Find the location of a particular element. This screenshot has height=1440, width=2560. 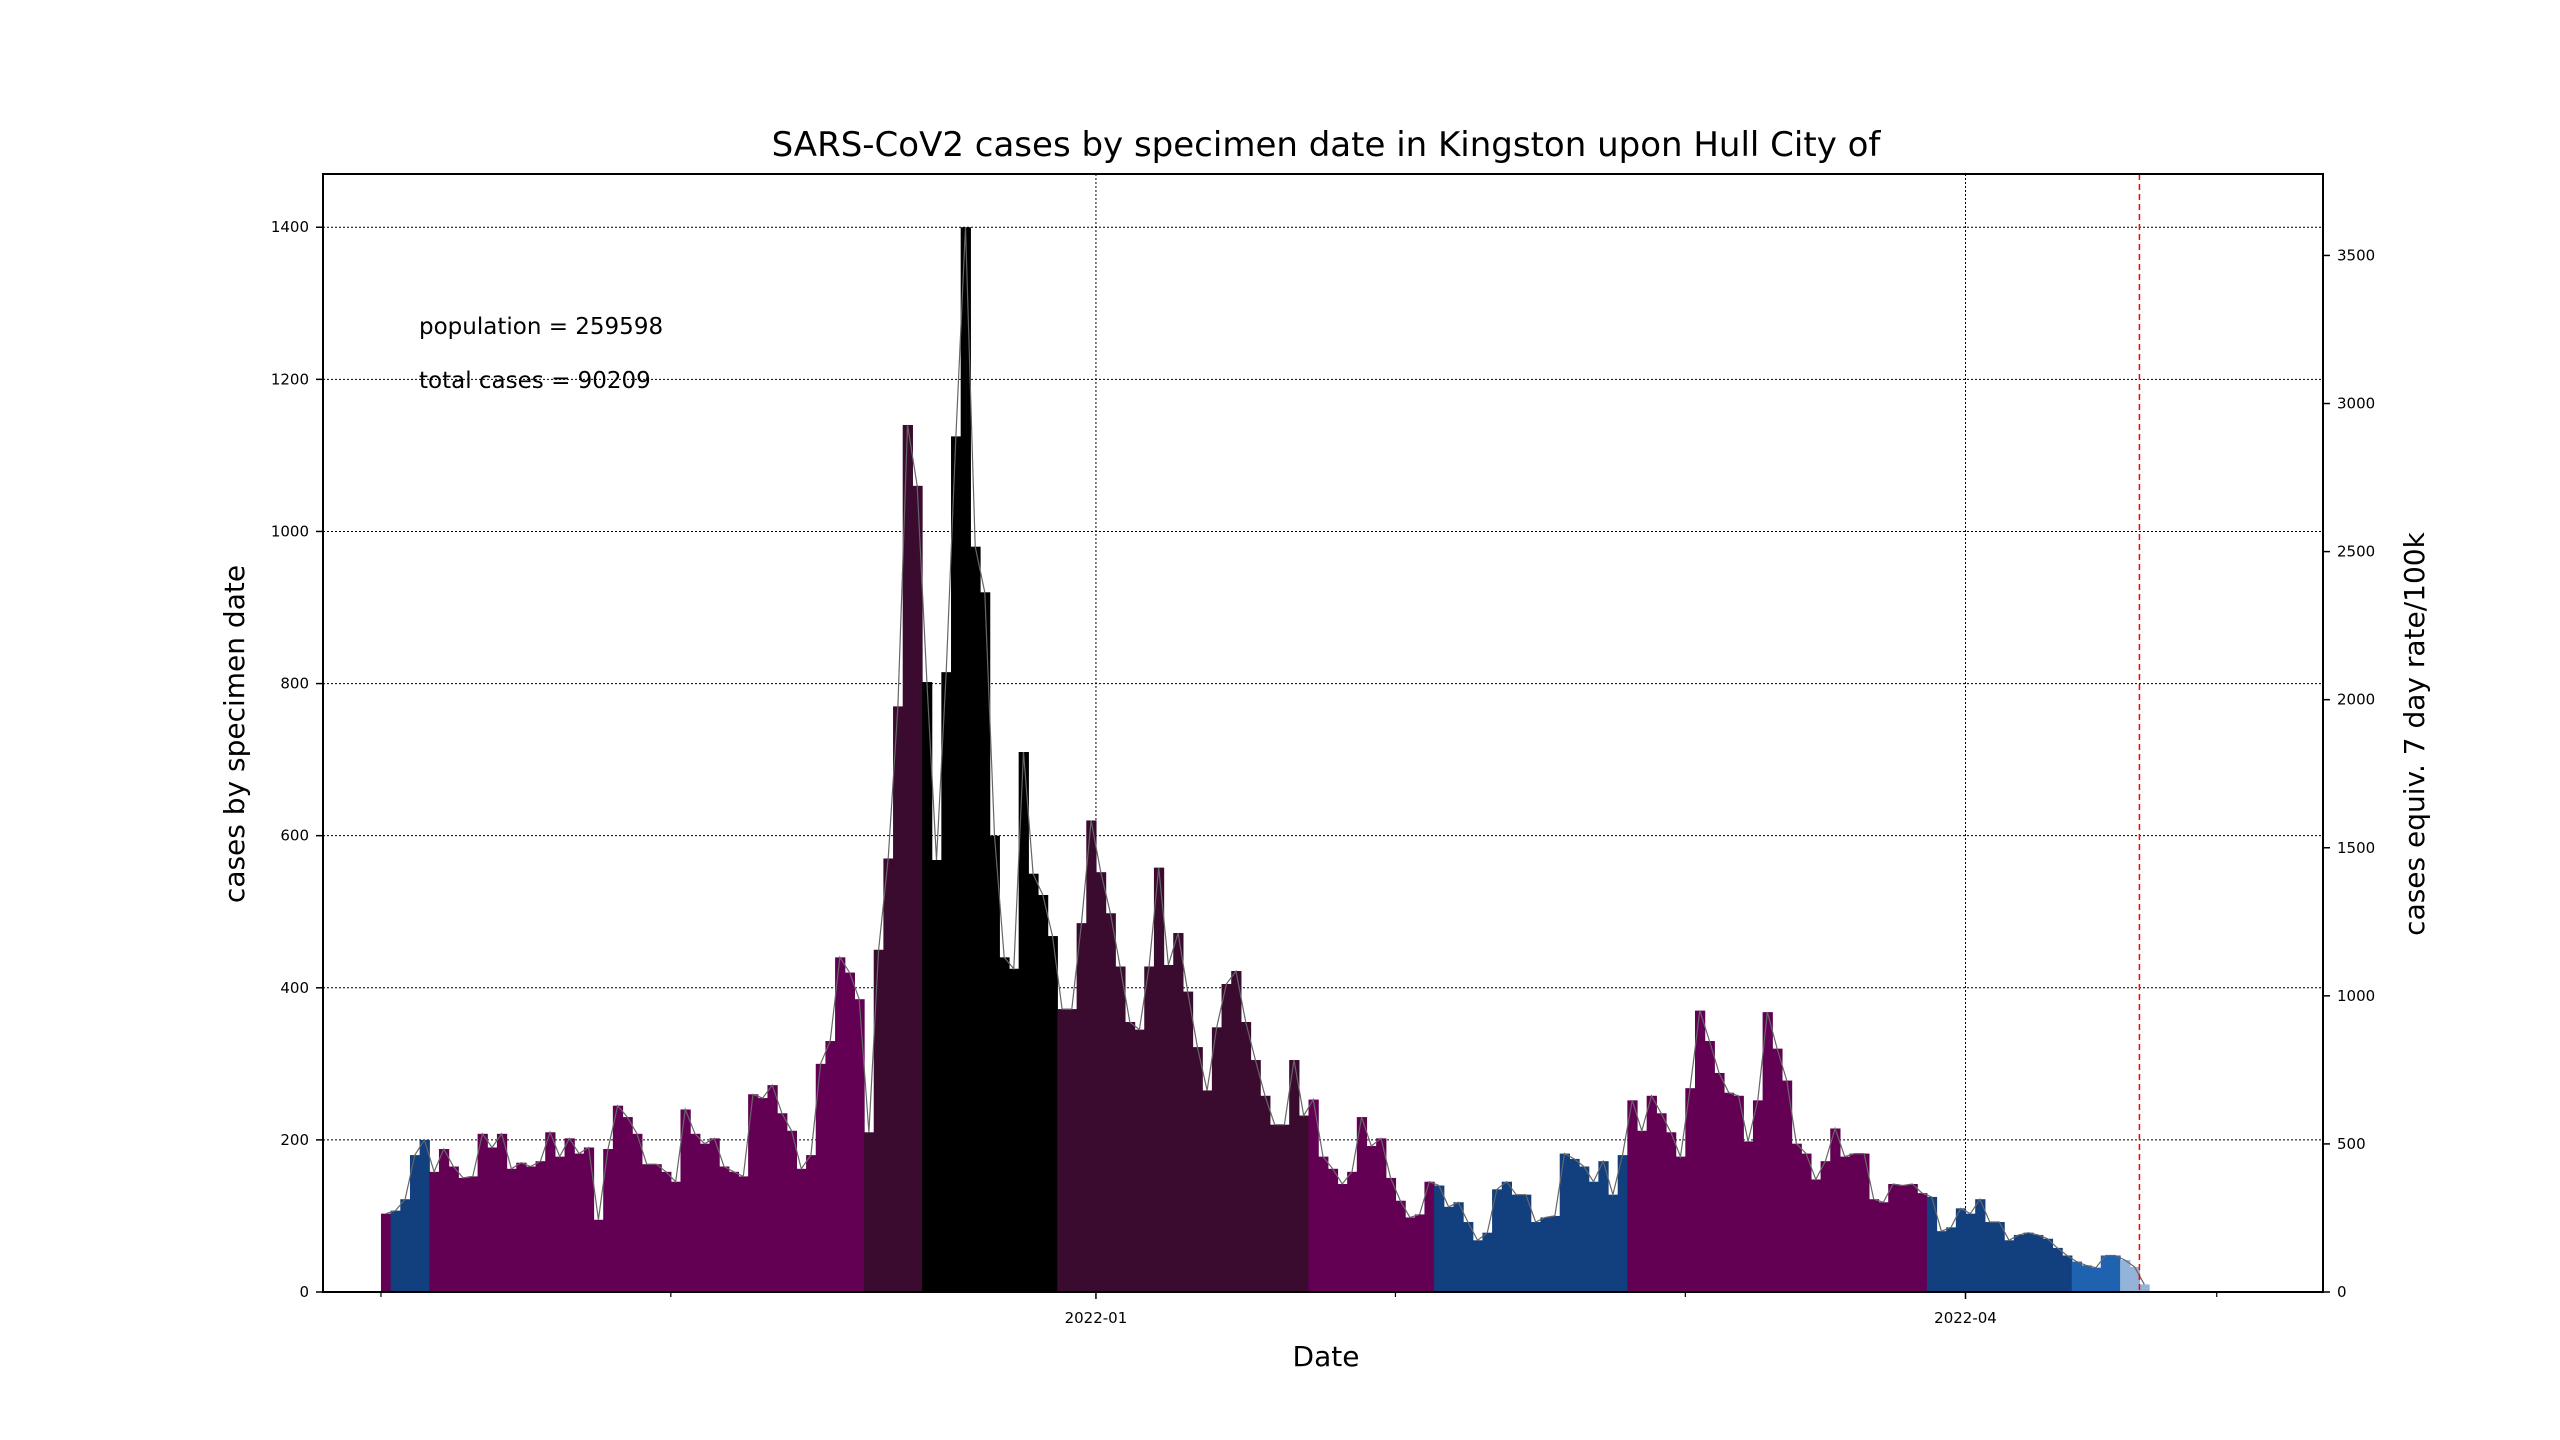

y-right-tick-label: 2000 is located at coordinates (2356, 700).